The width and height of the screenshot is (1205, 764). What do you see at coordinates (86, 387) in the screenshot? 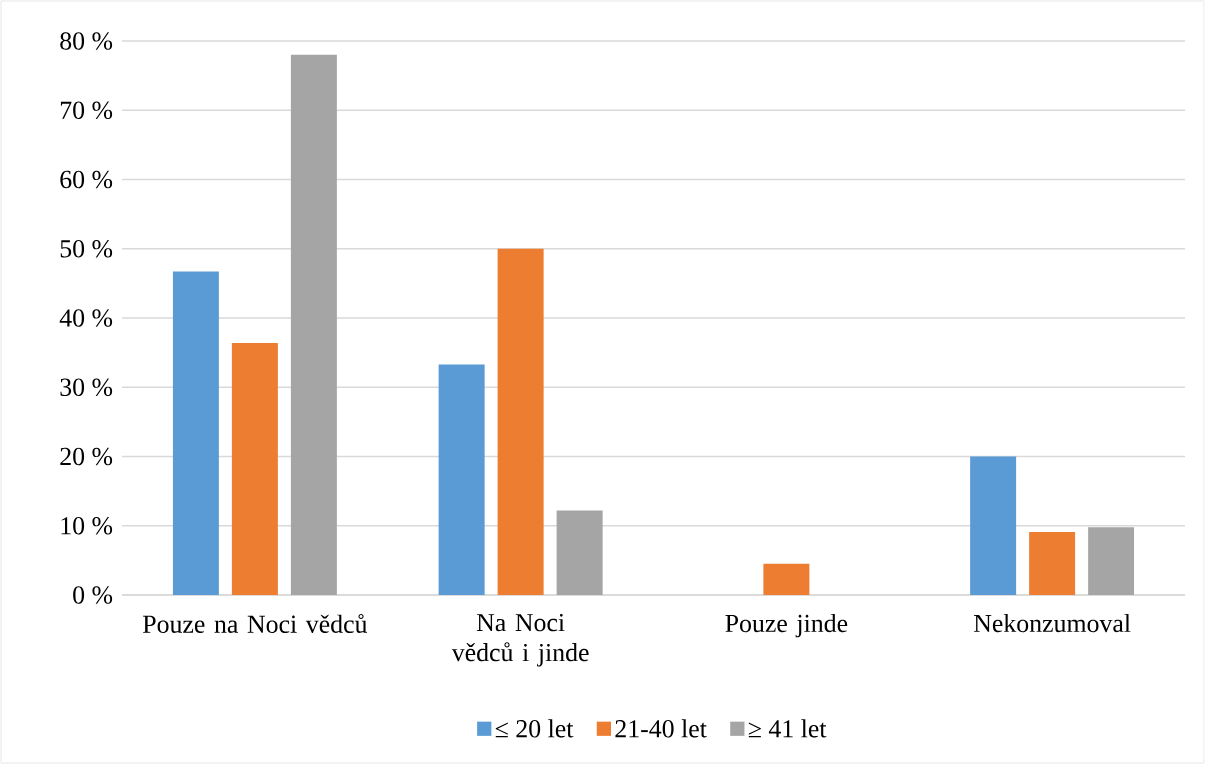
I see `y-tick-label: 30 %` at bounding box center [86, 387].